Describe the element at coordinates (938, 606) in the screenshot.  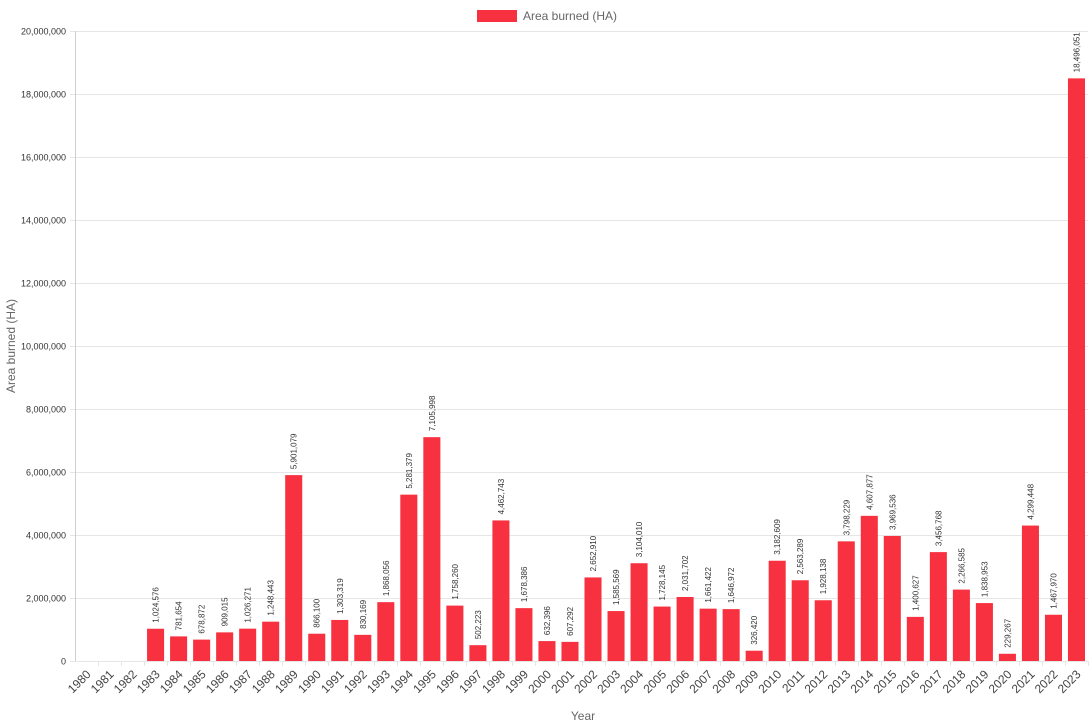
I see `bar-2017` at that location.